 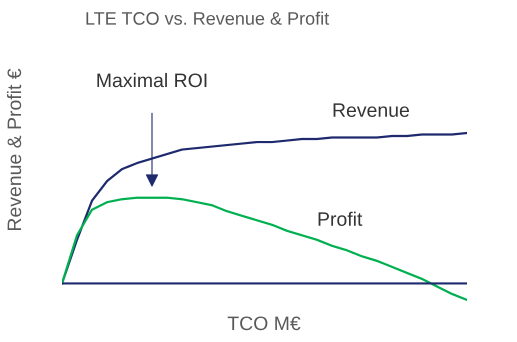 What do you see at coordinates (208, 18) in the screenshot?
I see `chart-title: LTE TCO vs. Revenue & Profit` at bounding box center [208, 18].